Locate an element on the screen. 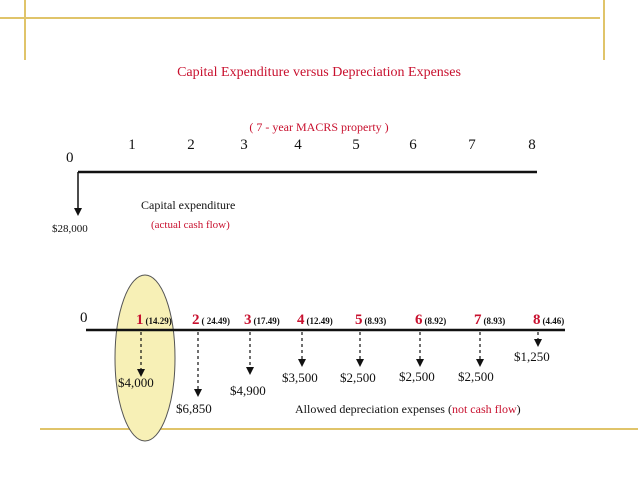 This screenshot has width=638, height=479. timeline1-tick-label-1: 1 is located at coordinates (132, 145).